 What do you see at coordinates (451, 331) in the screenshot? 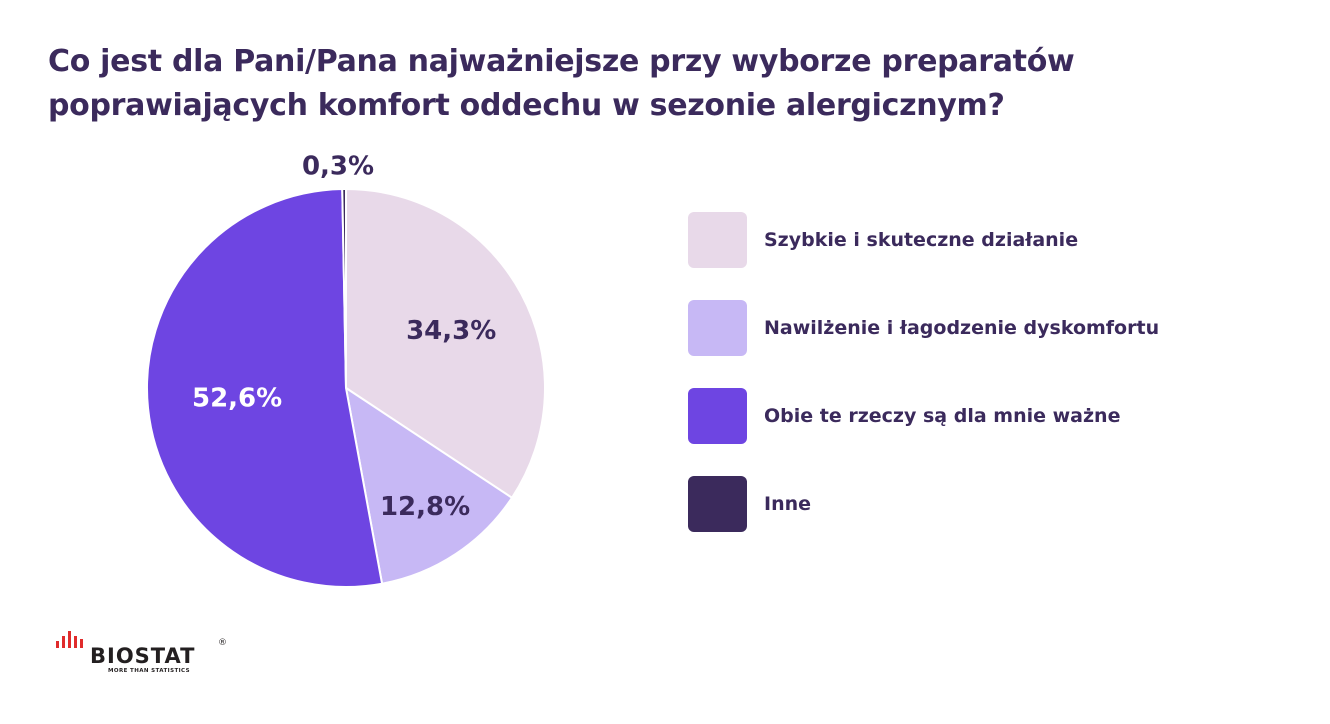
I see `slice-szybkie-value-label: 34,3%` at bounding box center [451, 331].